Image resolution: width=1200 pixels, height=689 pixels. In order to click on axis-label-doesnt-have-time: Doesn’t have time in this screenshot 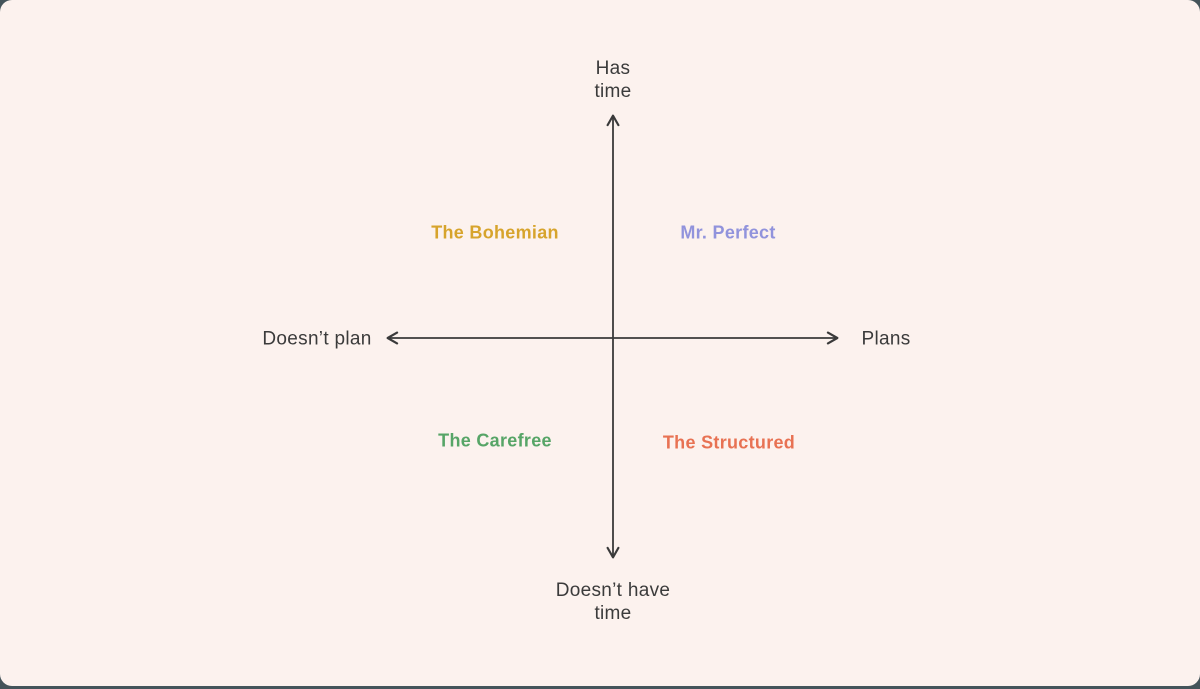, I will do `click(613, 602)`.